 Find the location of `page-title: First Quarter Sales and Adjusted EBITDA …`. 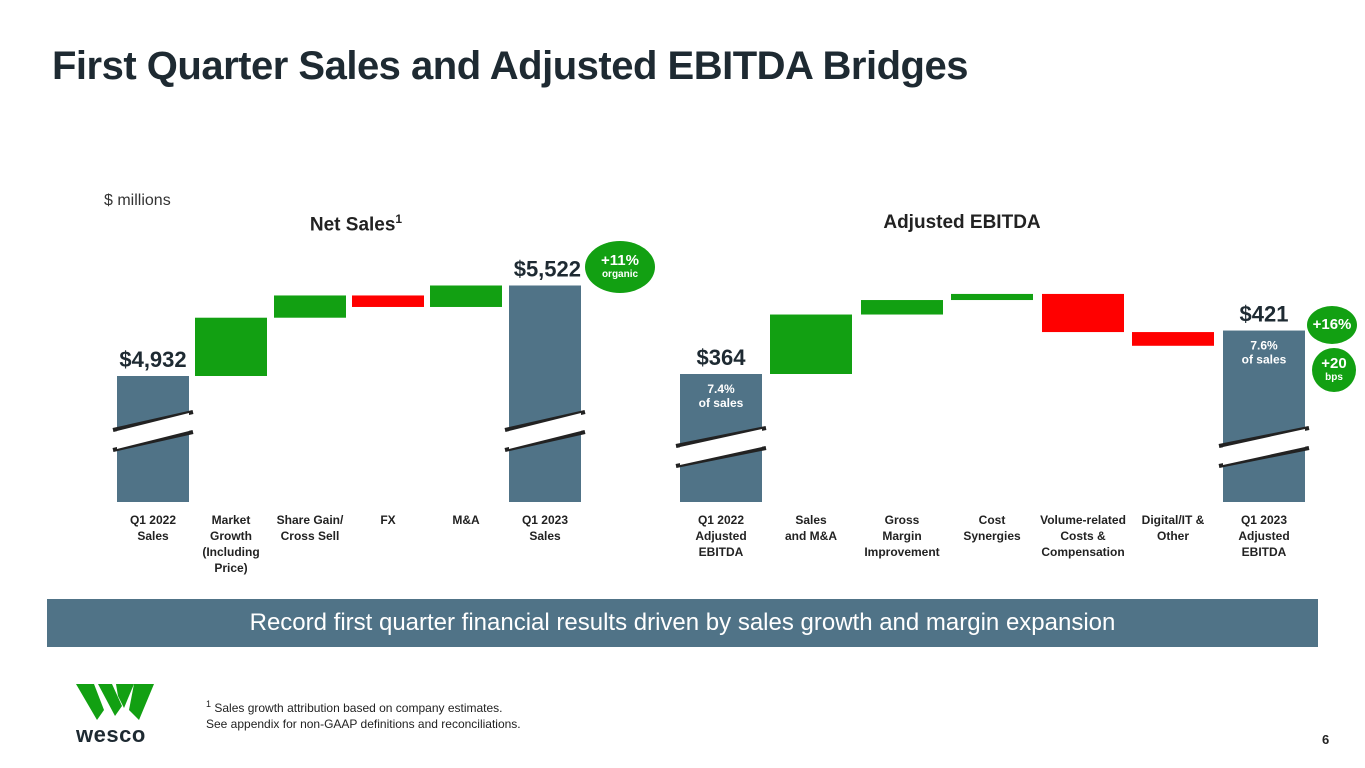

page-title: First Quarter Sales and Adjusted EBITDA … is located at coordinates (510, 66).